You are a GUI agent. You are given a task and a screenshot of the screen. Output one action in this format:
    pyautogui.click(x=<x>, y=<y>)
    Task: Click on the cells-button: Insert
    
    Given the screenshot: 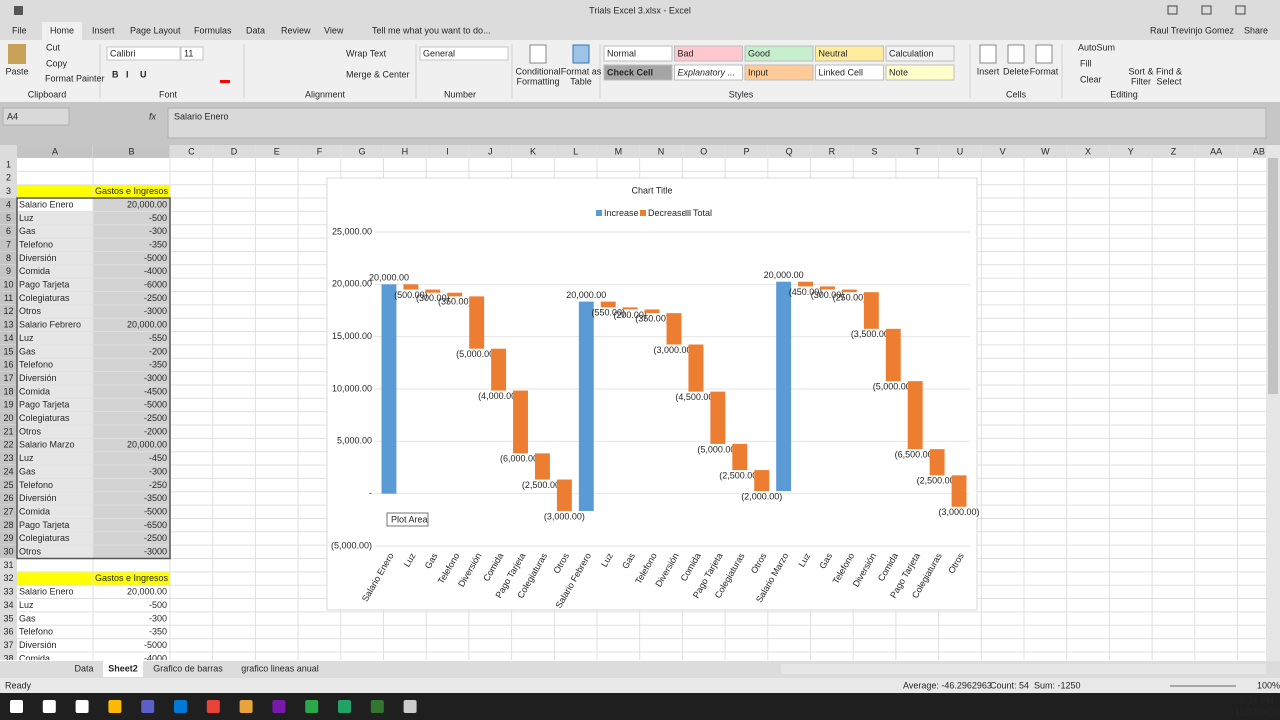 What is the action you would take?
    pyautogui.click(x=988, y=71)
    